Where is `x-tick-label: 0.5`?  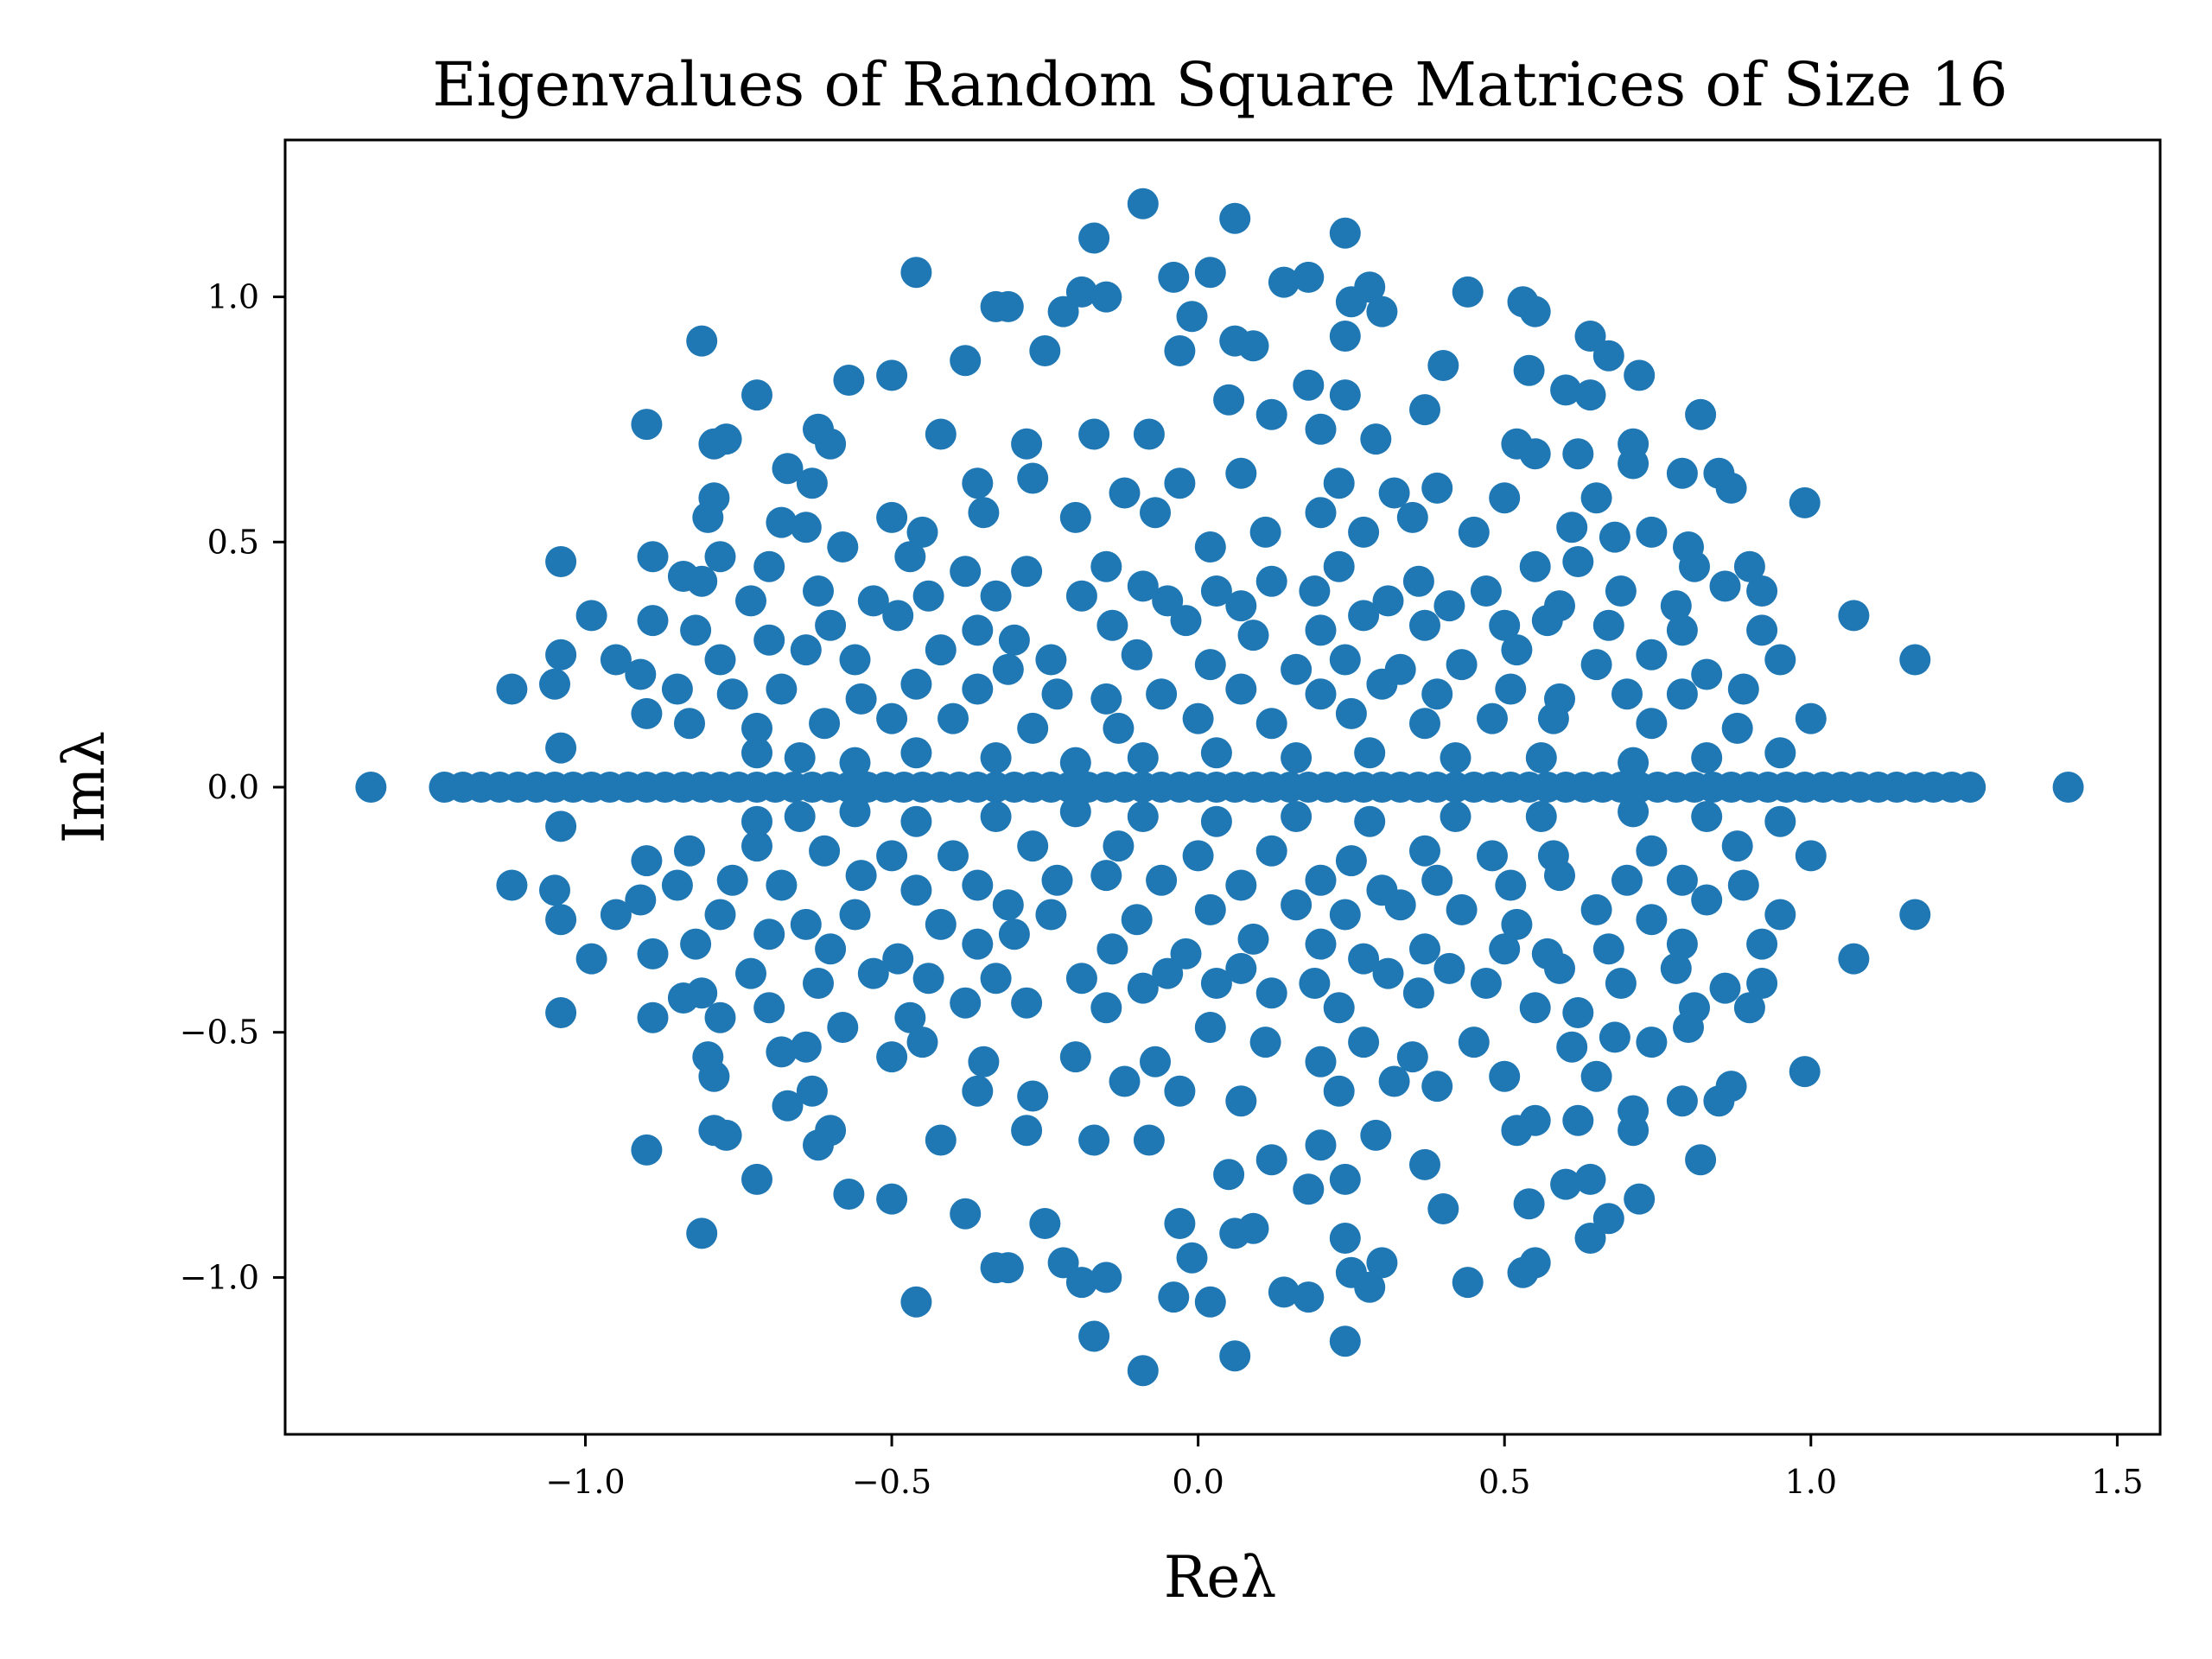
x-tick-label: 0.5 is located at coordinates (1504, 1482).